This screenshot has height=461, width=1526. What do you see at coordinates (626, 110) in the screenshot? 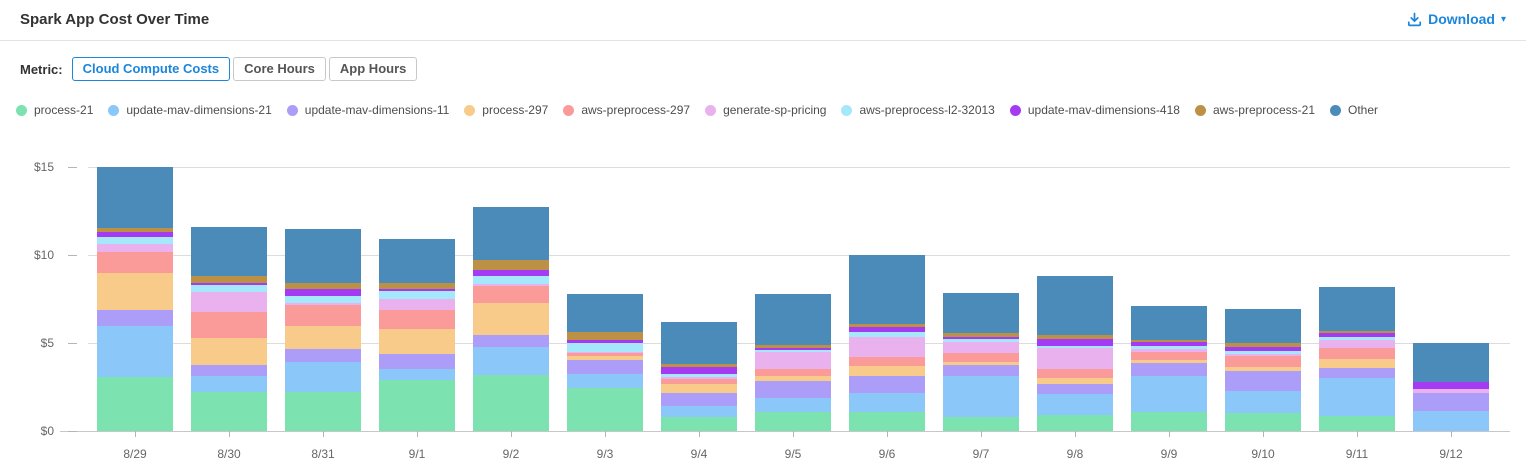
I see `legend-item-aws-preprocess-297: aws-preprocess-297` at bounding box center [626, 110].